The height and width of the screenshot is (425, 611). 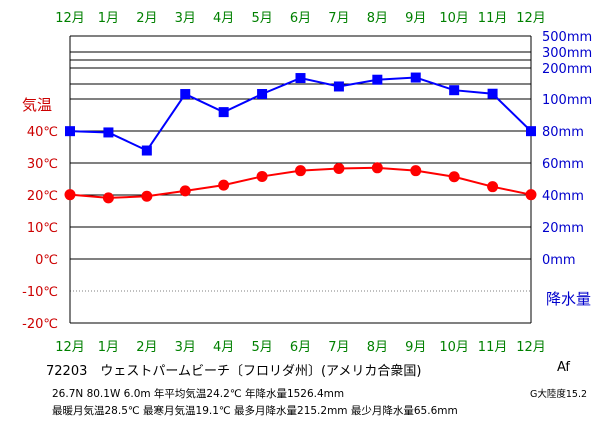 What do you see at coordinates (300, 183) in the screenshot?
I see `temperature-series` at bounding box center [300, 183].